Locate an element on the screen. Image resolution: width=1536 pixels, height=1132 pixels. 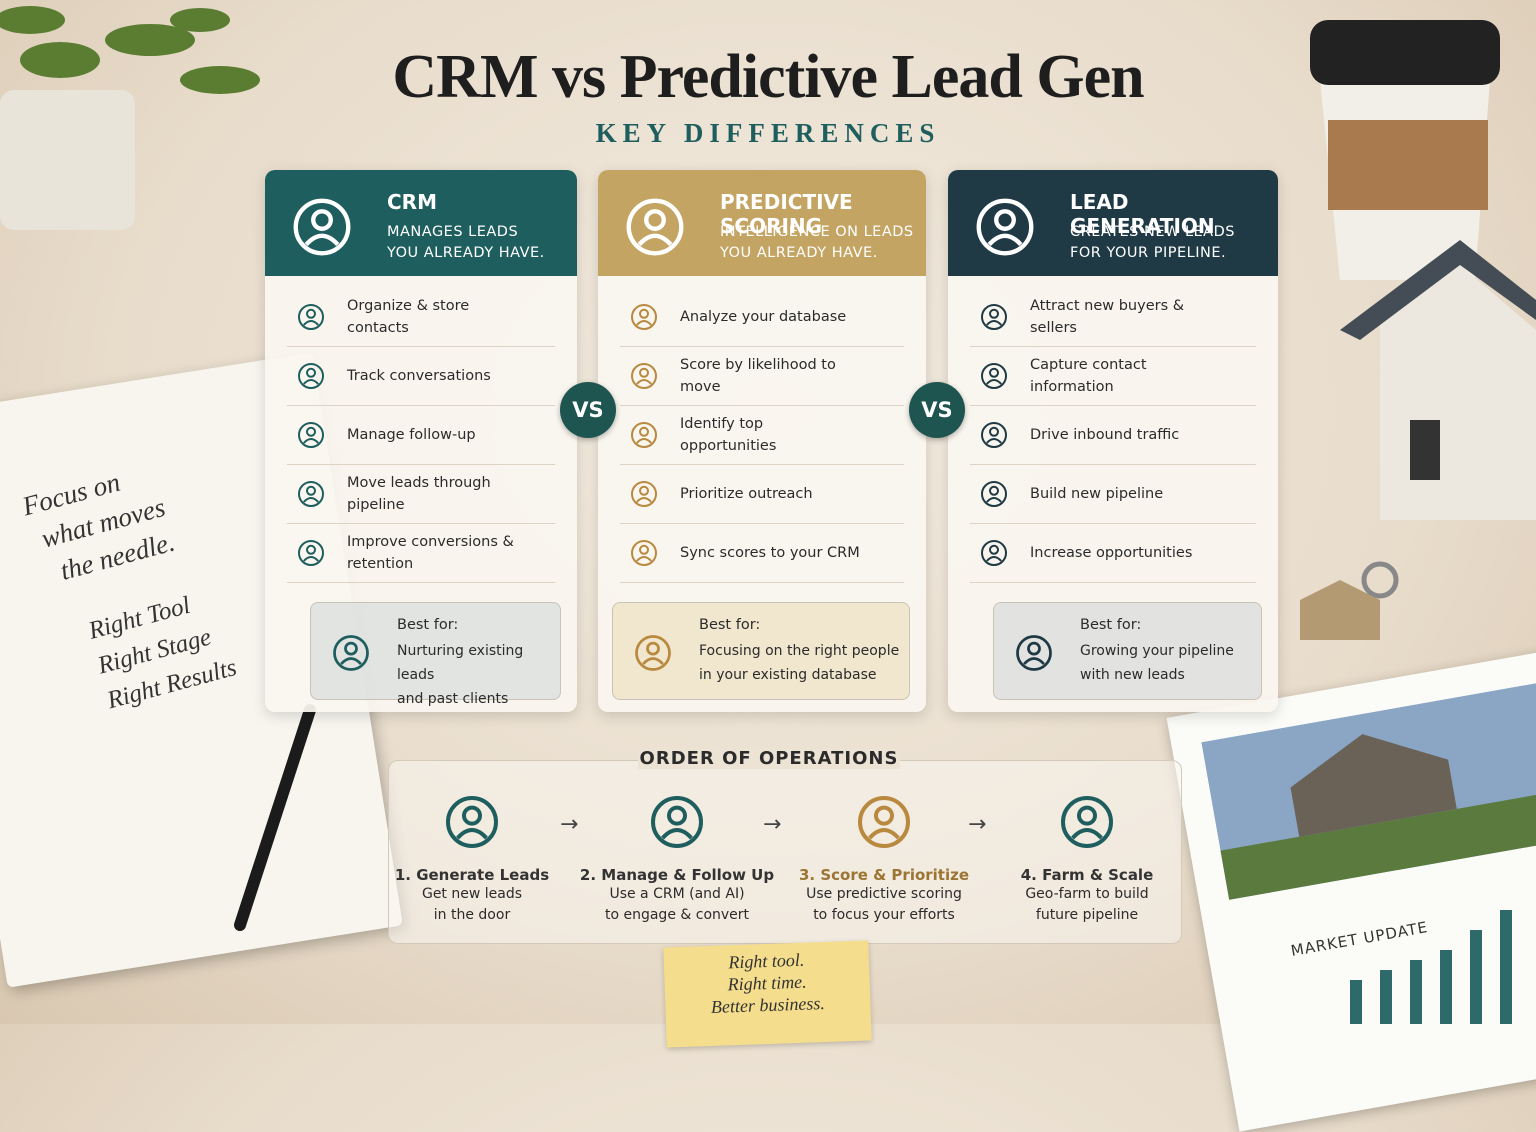
best-for-line: and past clients is located at coordinates (453, 699).